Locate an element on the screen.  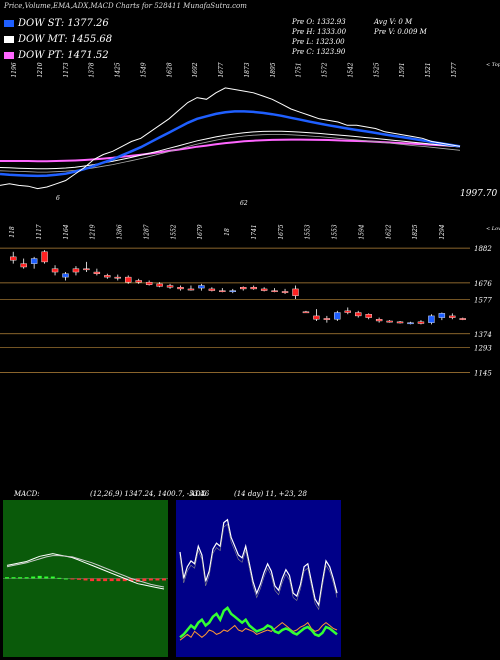
y-tick-label: 1374 is located at coordinates (483, 335).